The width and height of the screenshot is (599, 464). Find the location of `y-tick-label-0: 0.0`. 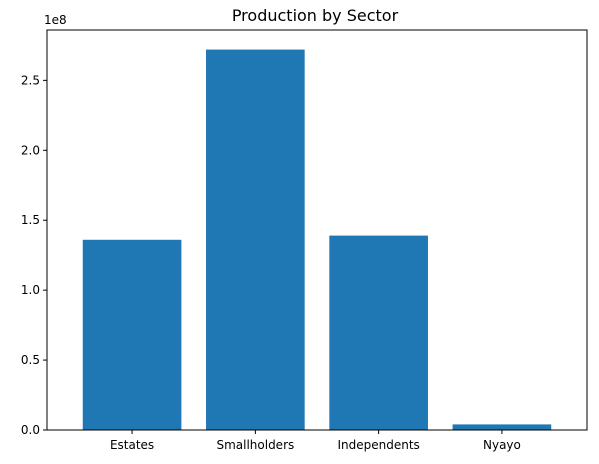

y-tick-label-0: 0.0 is located at coordinates (30, 430).